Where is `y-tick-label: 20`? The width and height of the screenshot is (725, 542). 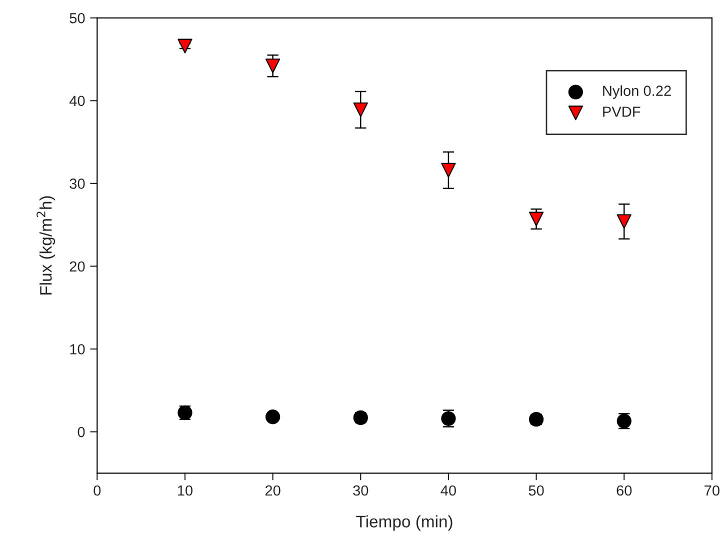
y-tick-label: 20 is located at coordinates (77, 266).